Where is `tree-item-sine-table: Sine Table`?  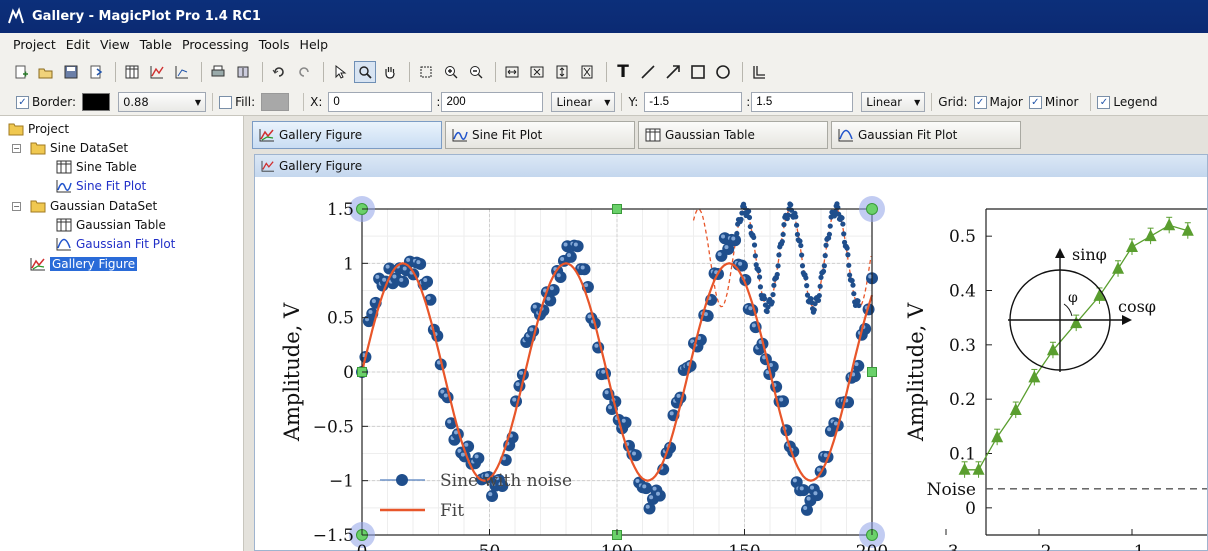
tree-item-sine-table: Sine Table is located at coordinates (96, 167).